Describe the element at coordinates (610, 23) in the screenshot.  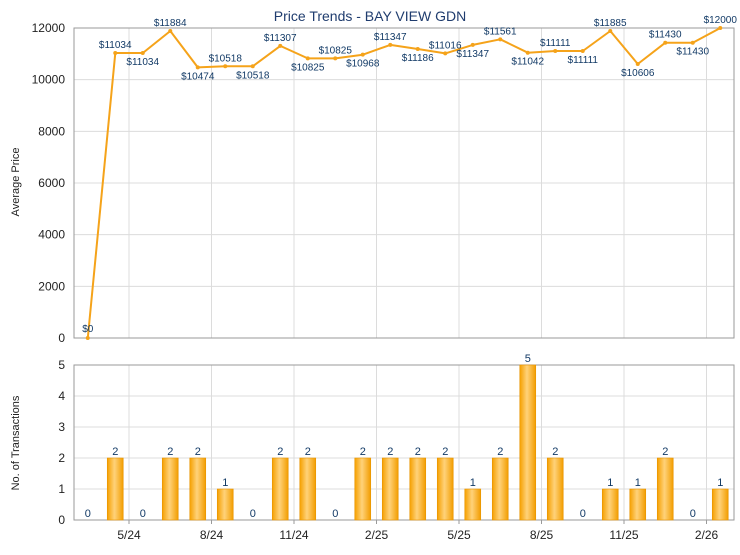
I see `price-data-label: $11885` at that location.